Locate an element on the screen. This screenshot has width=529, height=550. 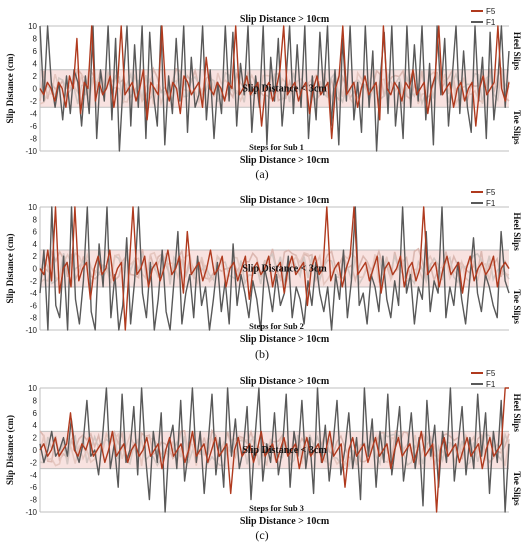
x-axis-label: Steps for Sub 2 is located at coordinates (276, 326).